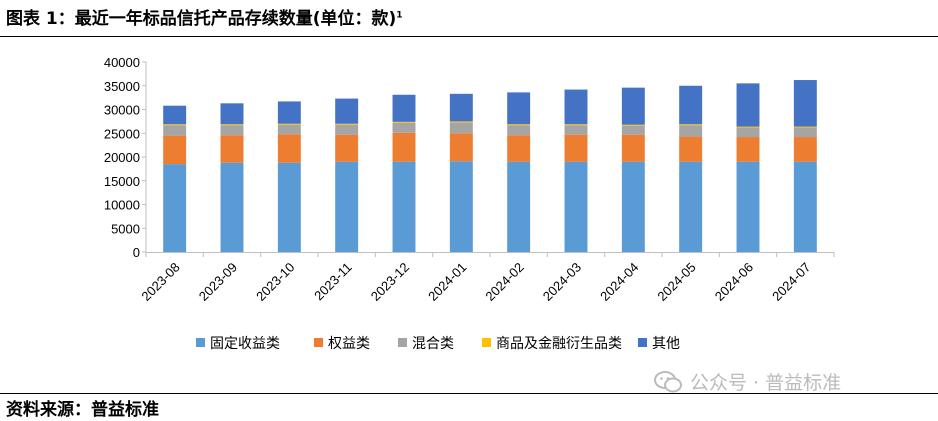 This screenshot has width=938, height=421. I want to click on watermark-text: 公众号 · 普益标准, so click(766, 383).